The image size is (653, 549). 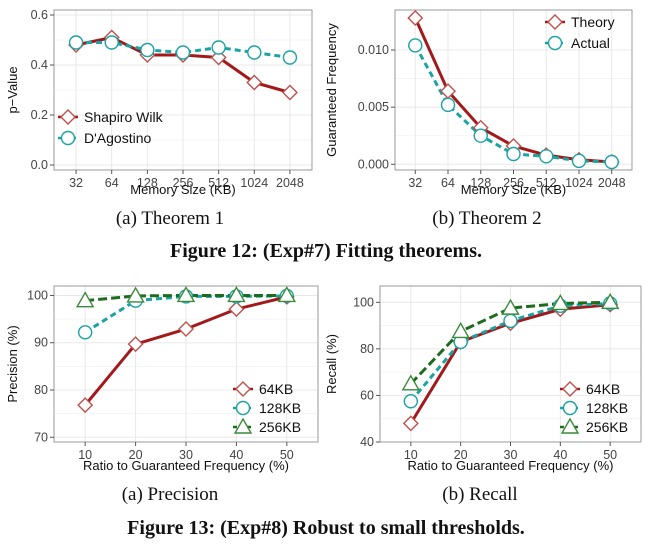 What do you see at coordinates (373, 50) in the screenshot?
I see `y-tick-label: 0.010` at bounding box center [373, 50].